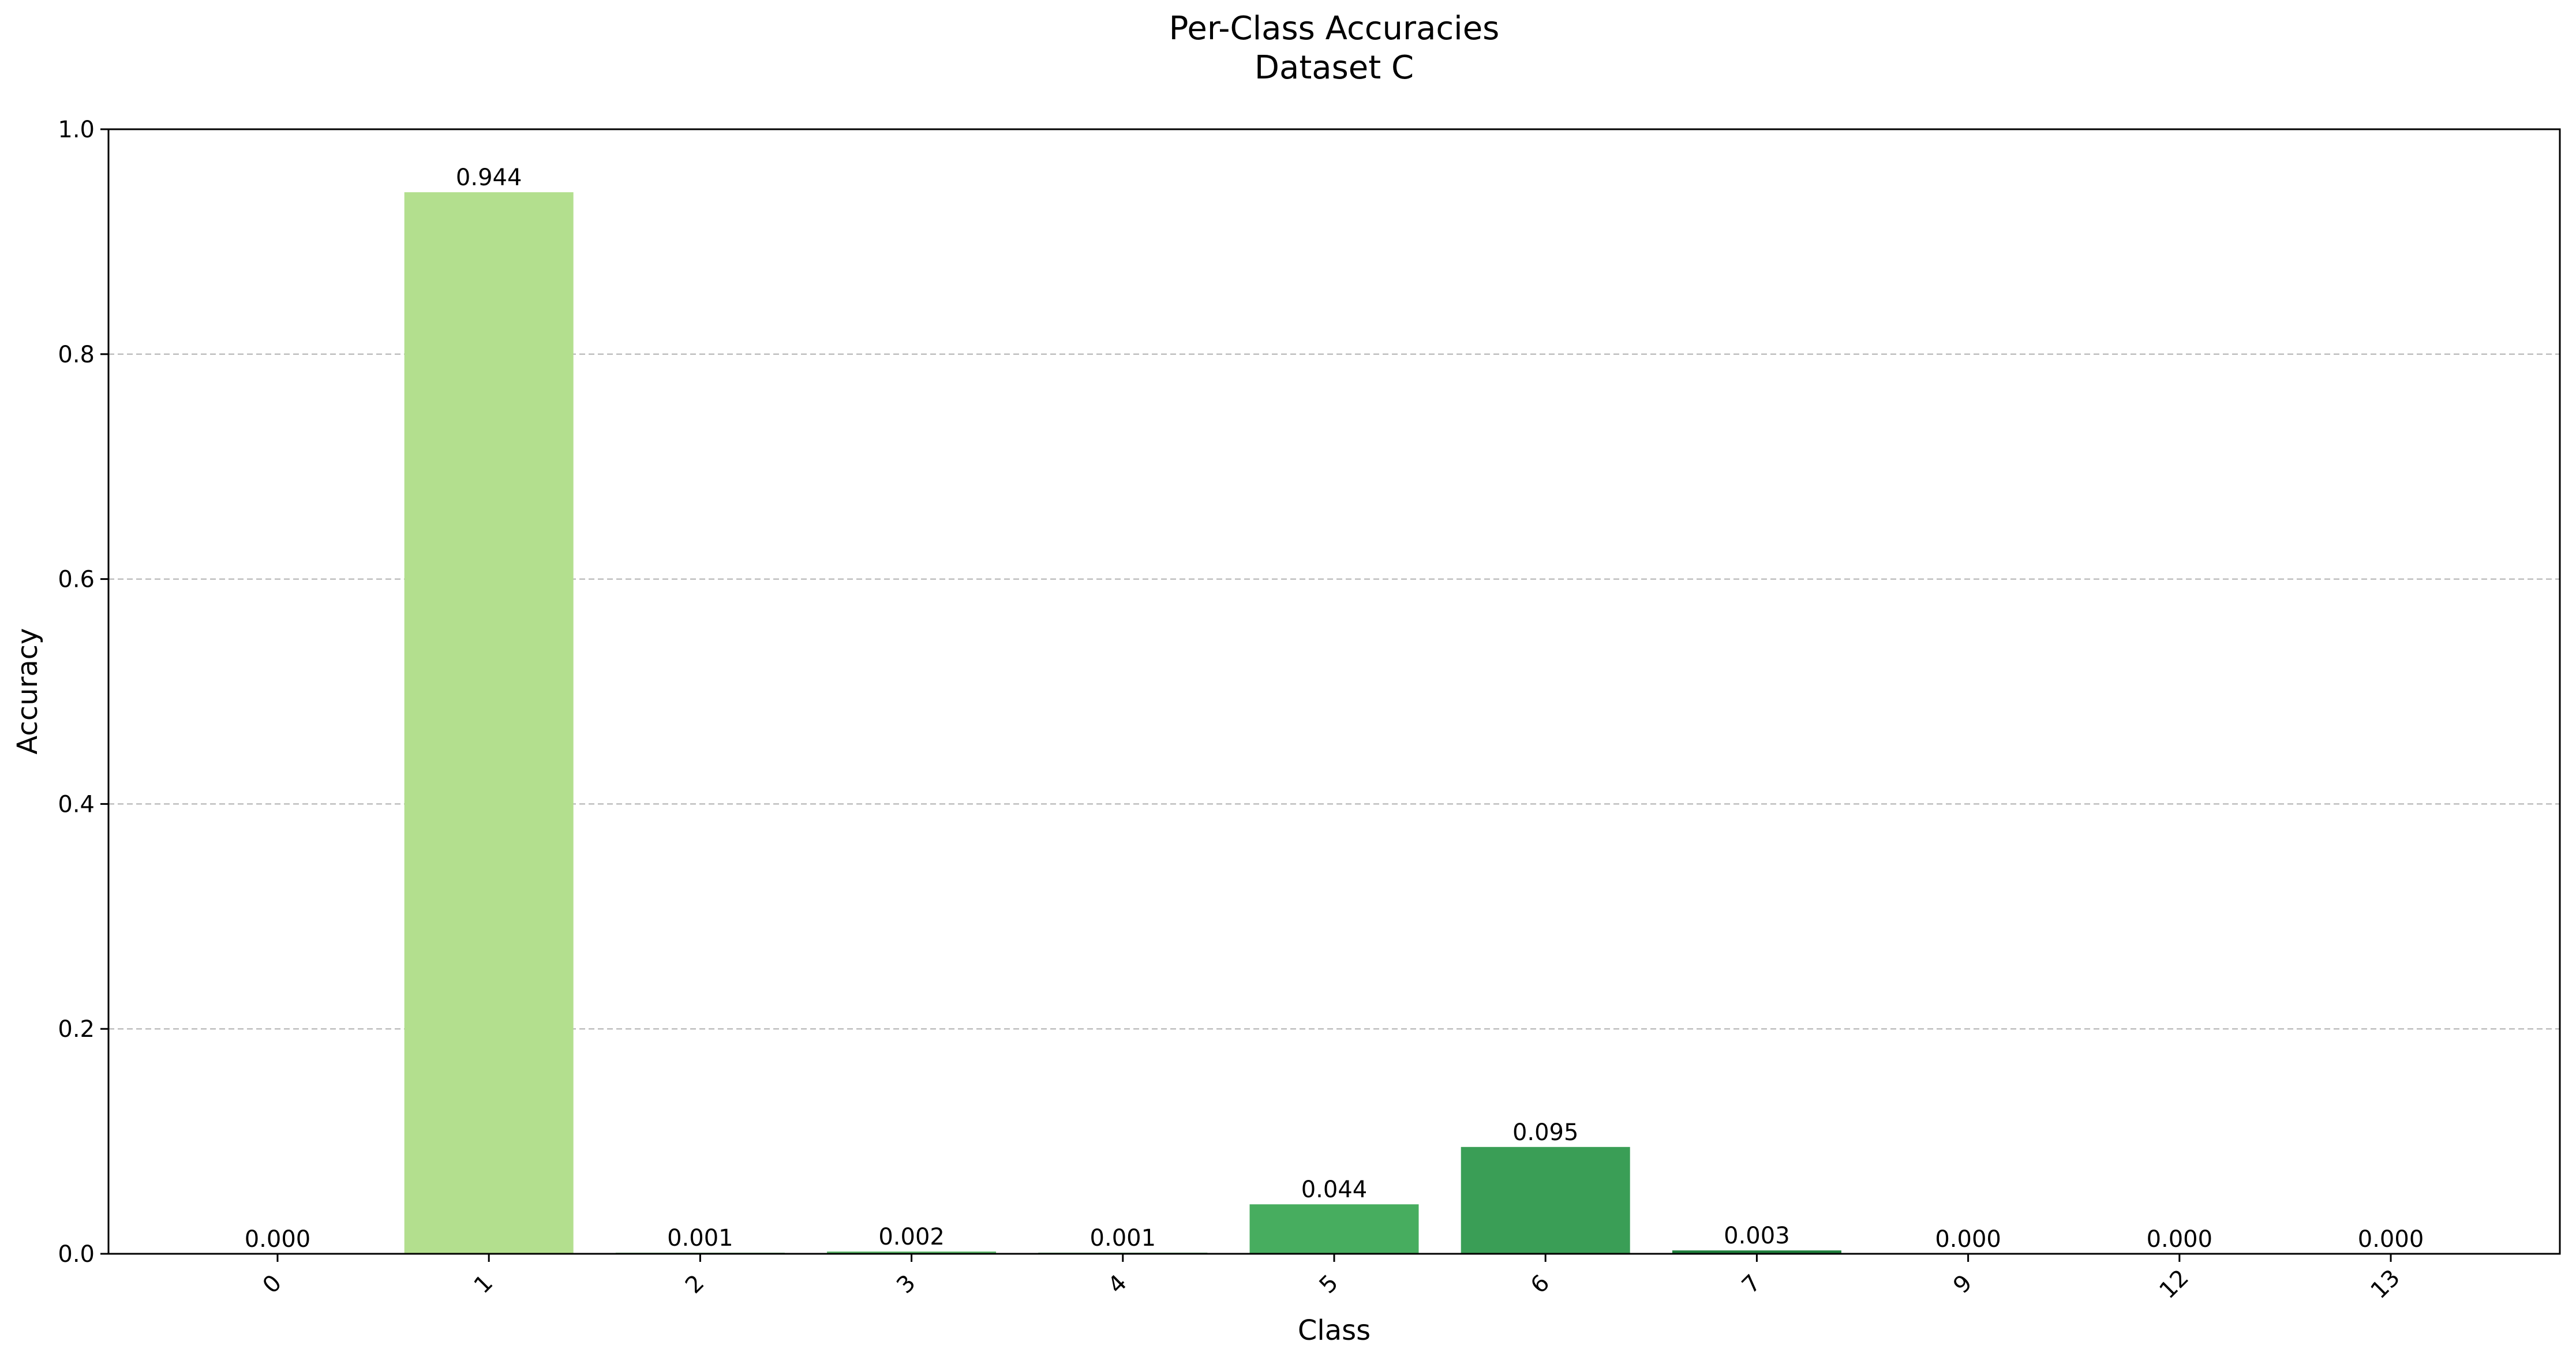  I want to click on x-tick-label-13: 13, so click(2386, 1285).